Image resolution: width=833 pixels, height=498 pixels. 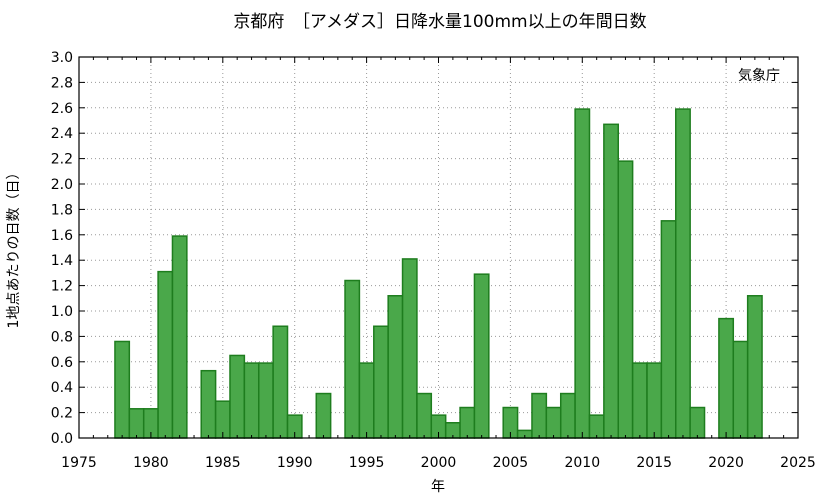 I want to click on bar-2016, so click(x=668, y=329).